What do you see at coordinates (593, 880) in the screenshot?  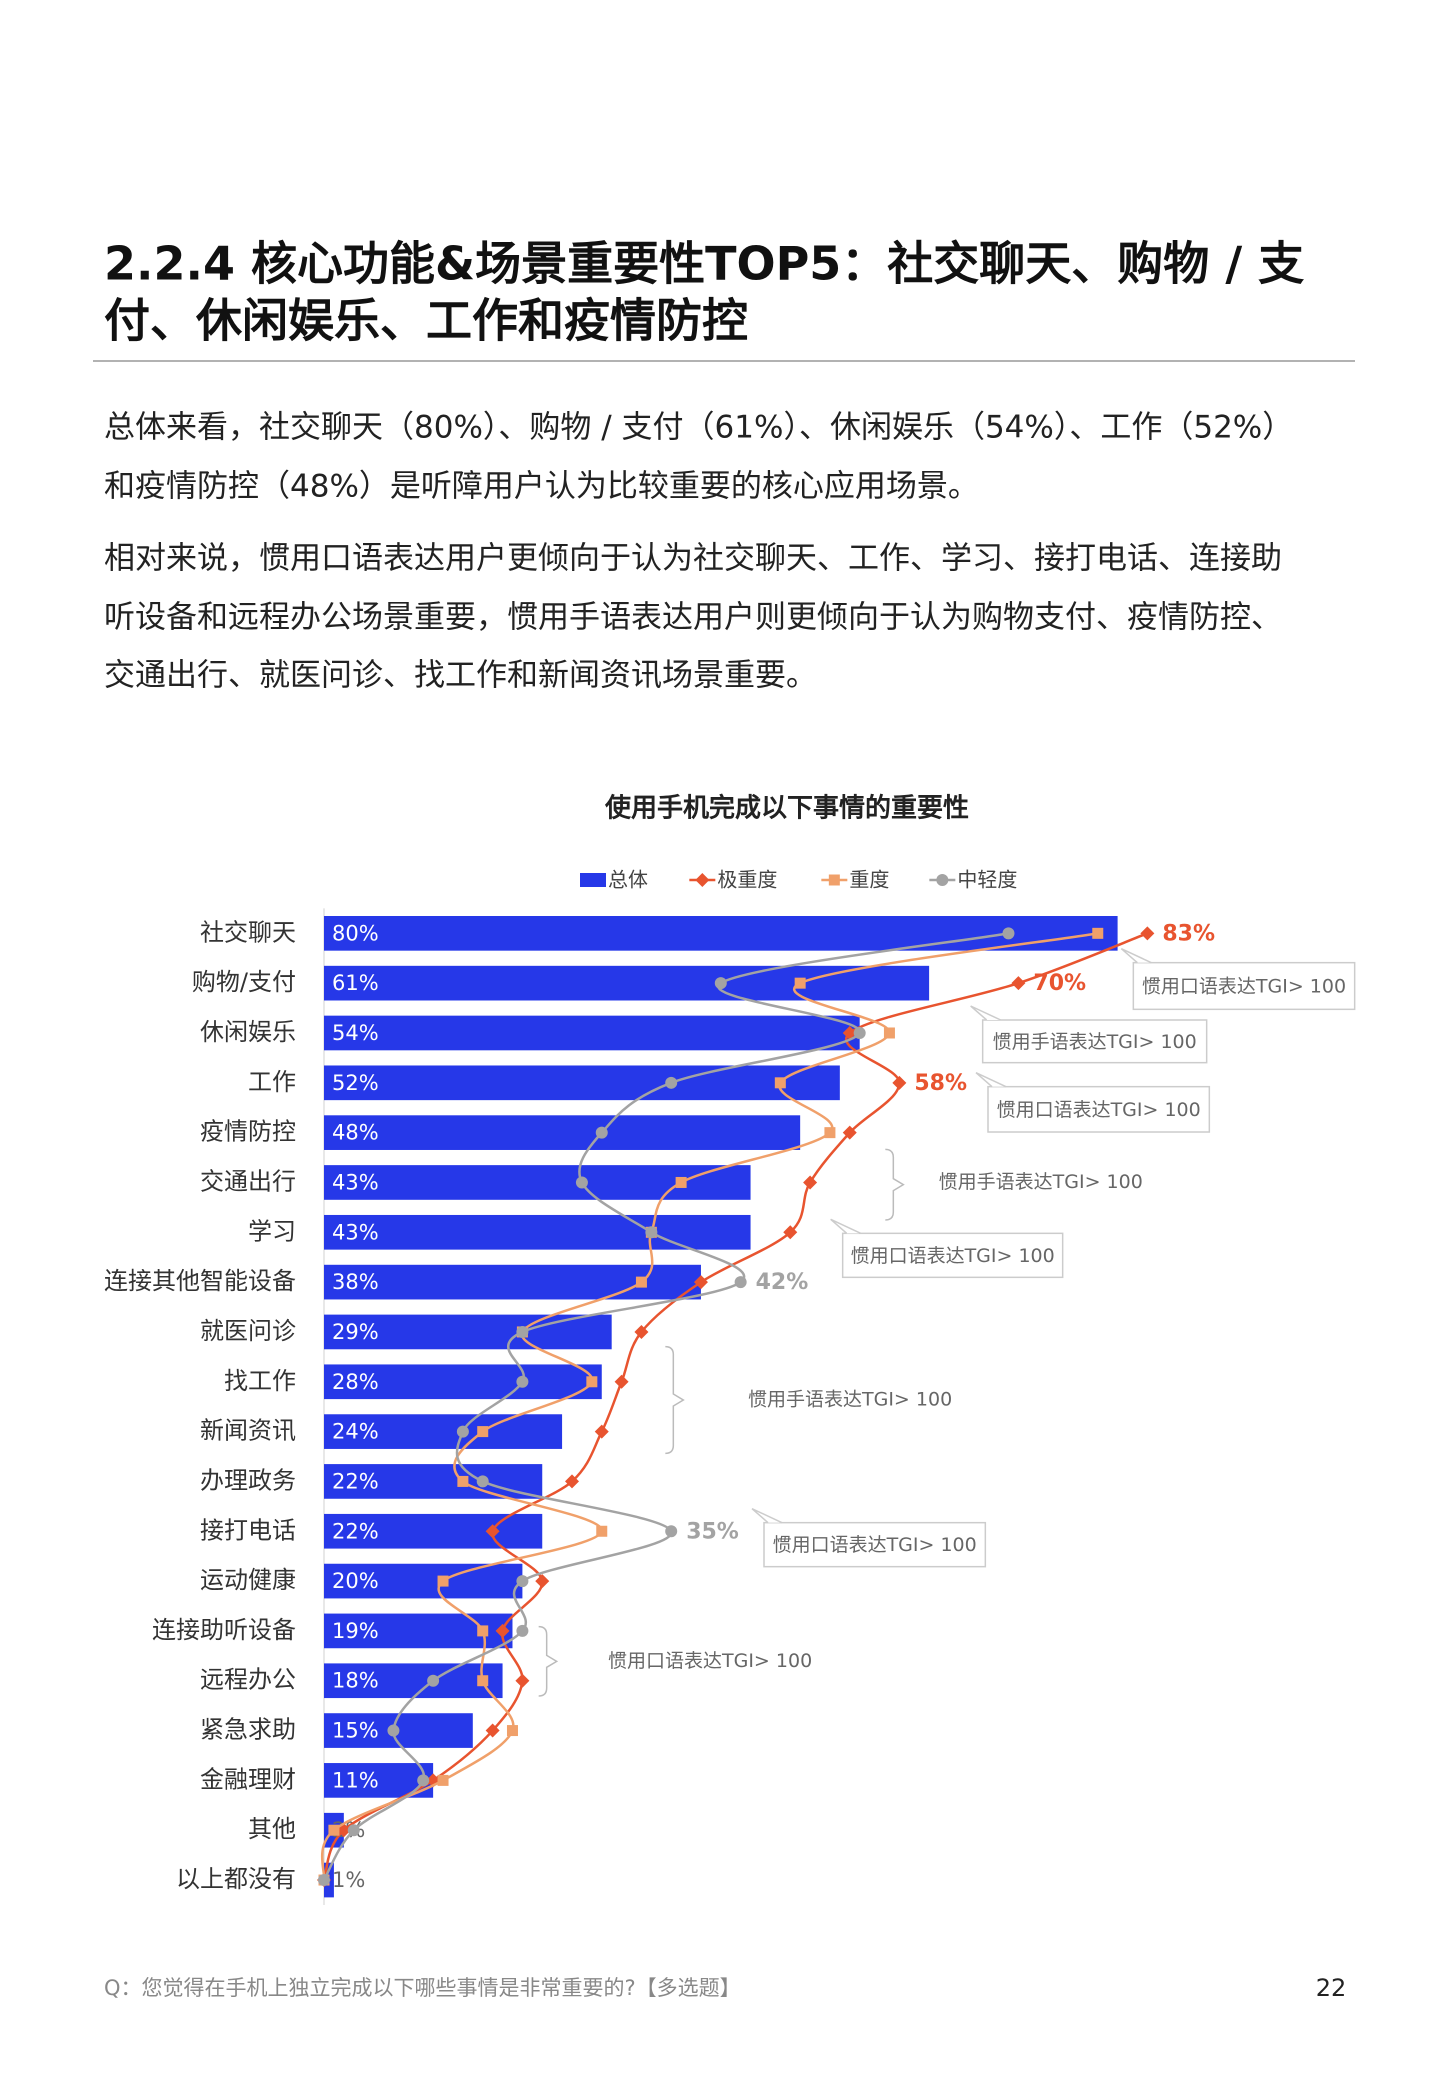 I see `legend-swatch` at bounding box center [593, 880].